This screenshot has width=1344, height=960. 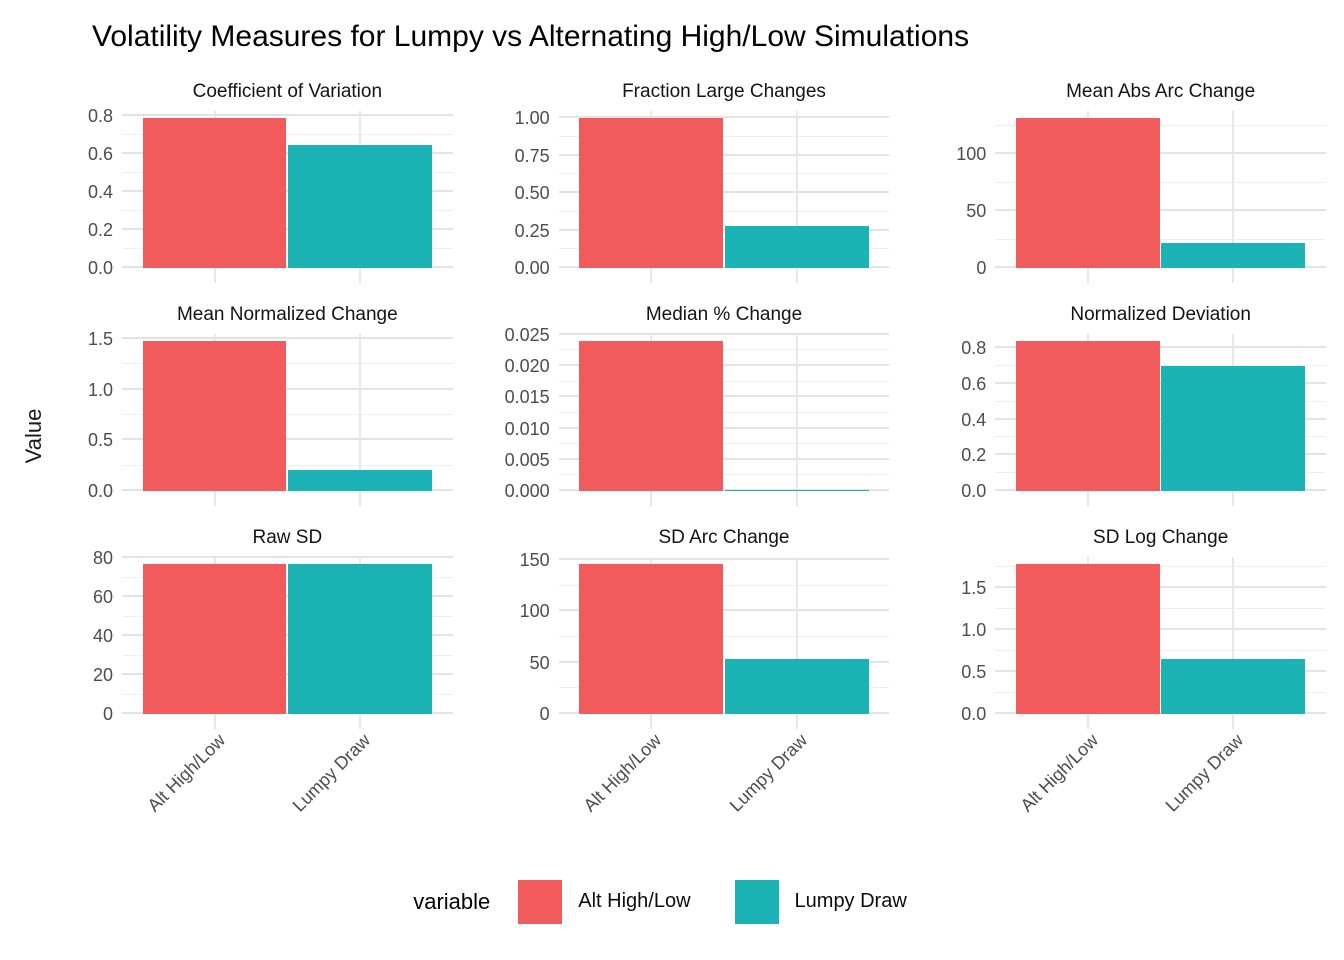 I want to click on x-axis-tick: Alt High/Low, so click(x=1102, y=773).